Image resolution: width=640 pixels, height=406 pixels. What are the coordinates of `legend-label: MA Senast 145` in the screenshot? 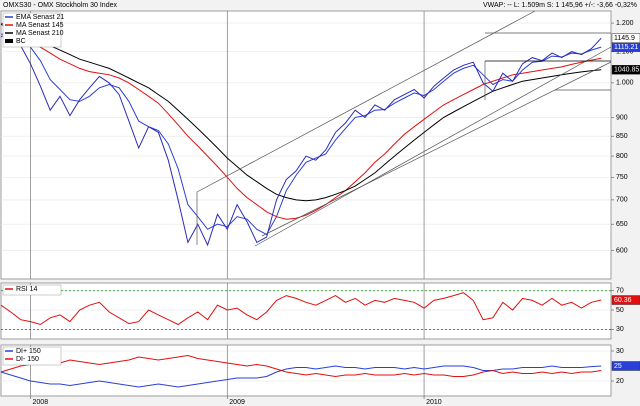 It's located at (40, 25).